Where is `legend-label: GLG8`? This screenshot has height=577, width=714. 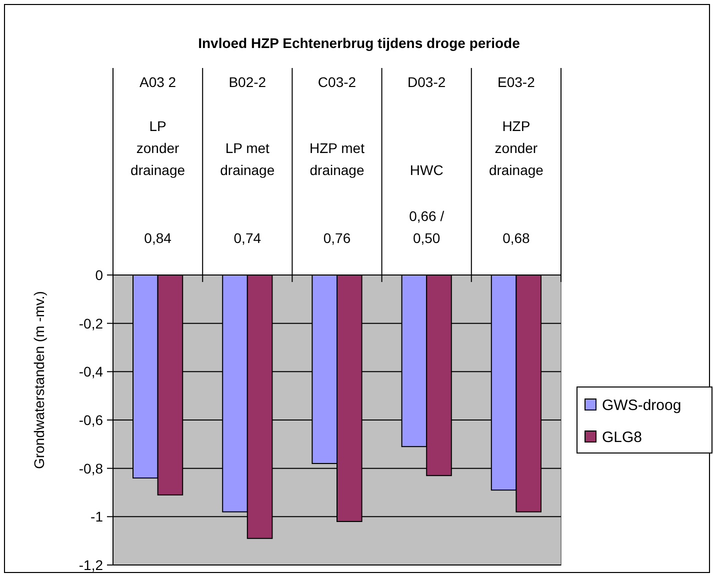 legend-label: GLG8 is located at coordinates (622, 437).